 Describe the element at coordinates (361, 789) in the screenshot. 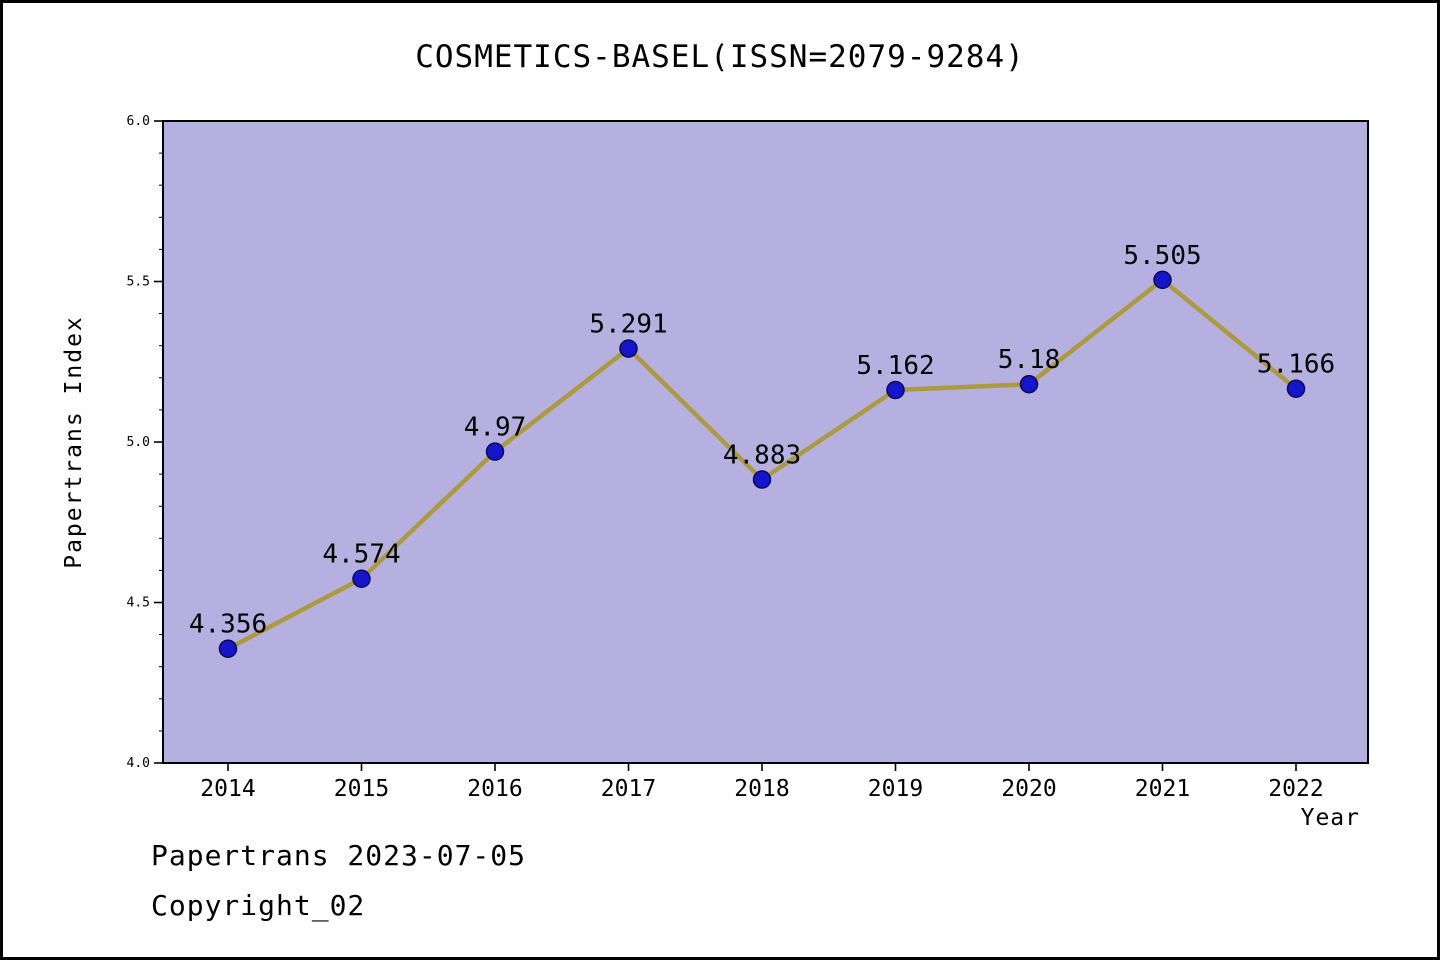

I see `x-tick-label: 2015` at that location.